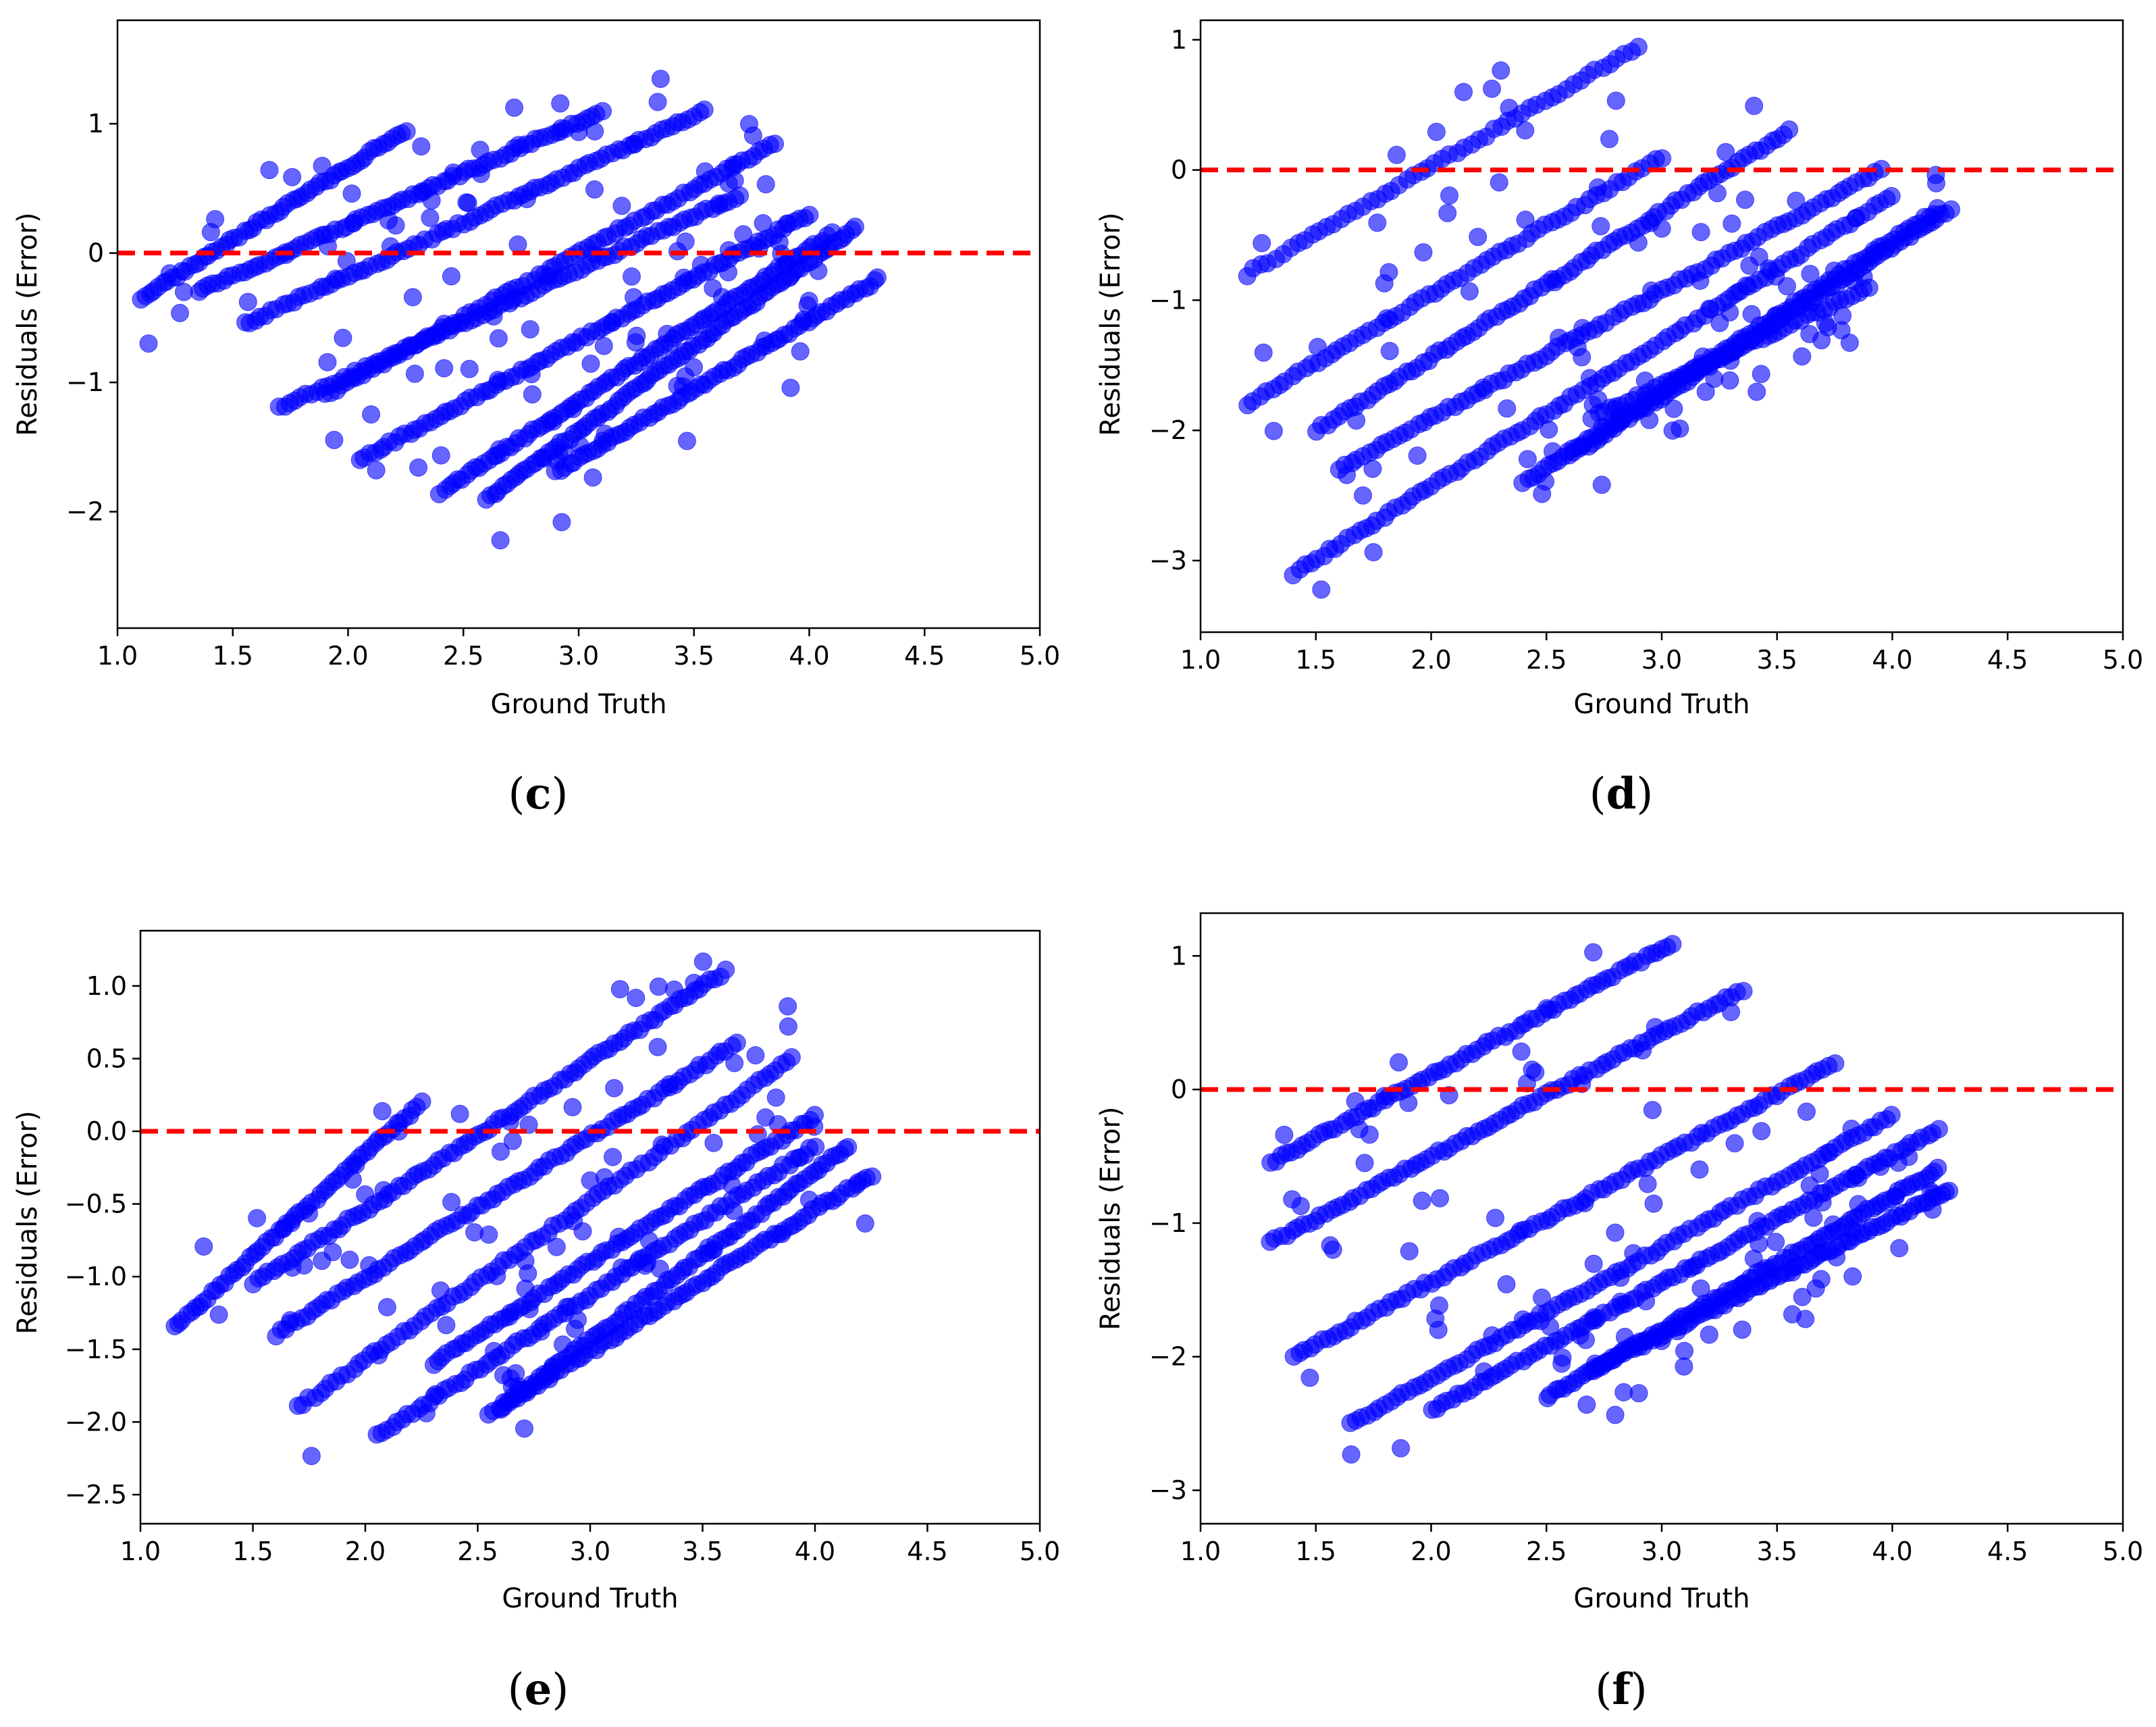  What do you see at coordinates (523, 1209) in the screenshot?
I see `data-points` at bounding box center [523, 1209].